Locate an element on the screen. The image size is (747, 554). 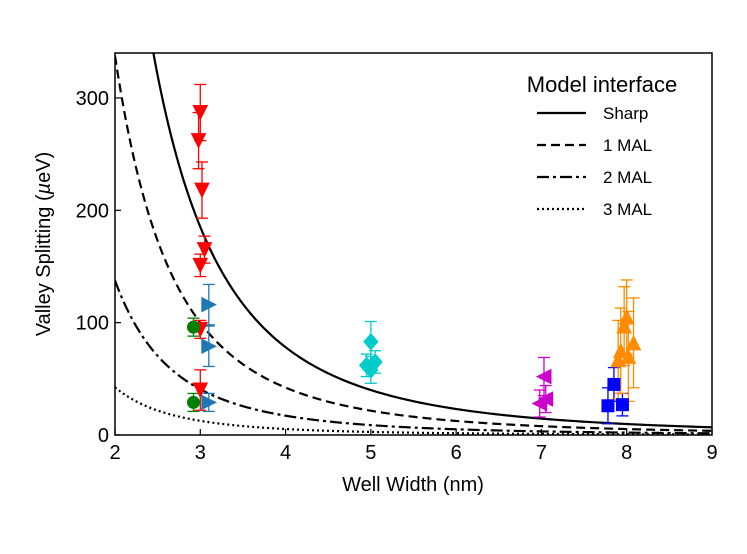
legend-title: Model interface is located at coordinates (602, 84).